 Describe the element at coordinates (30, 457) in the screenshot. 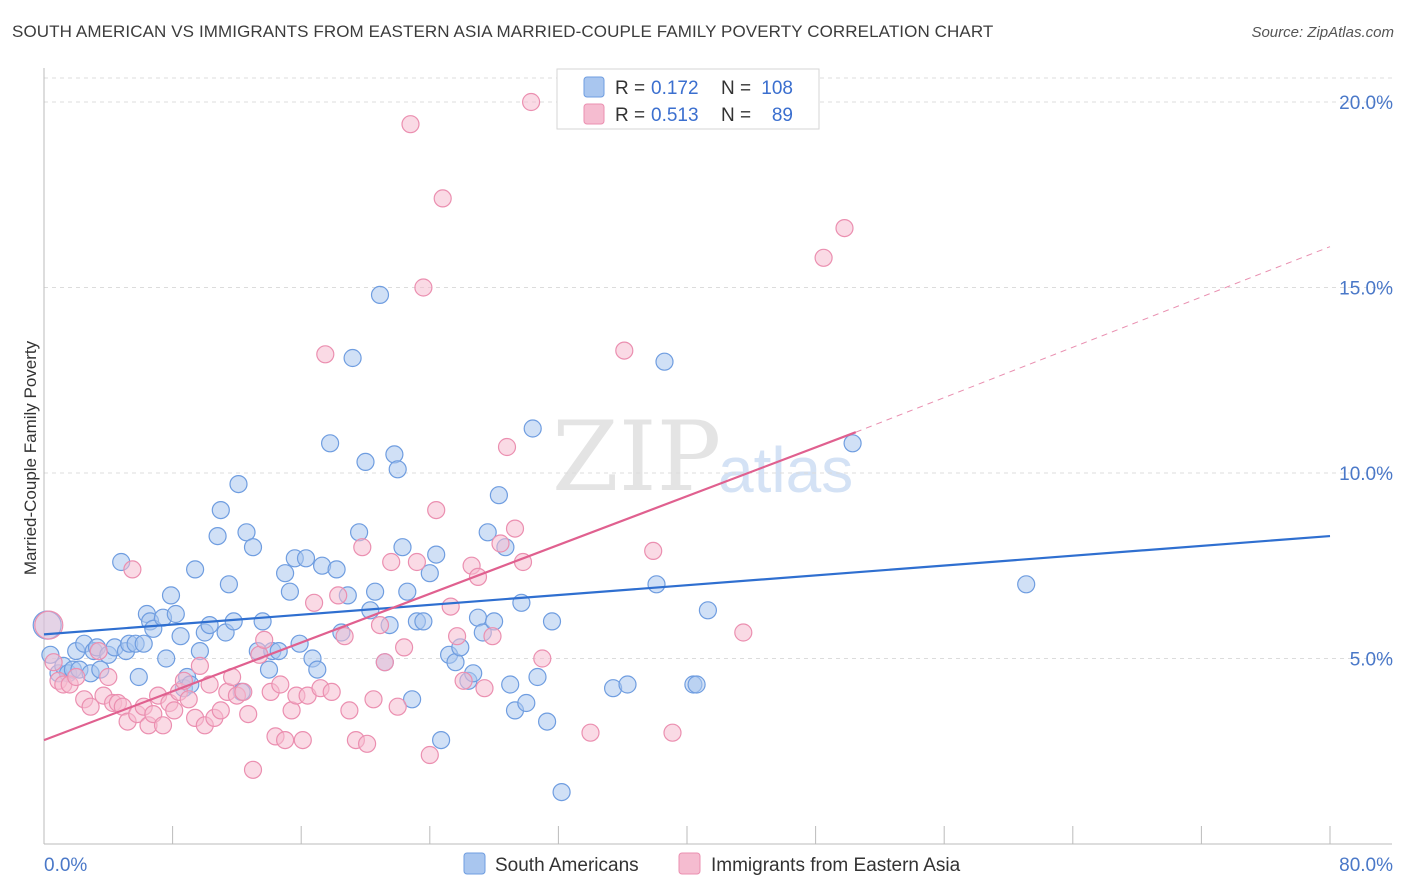

I see `y-axis-title: Married-Couple Family Poverty` at that location.